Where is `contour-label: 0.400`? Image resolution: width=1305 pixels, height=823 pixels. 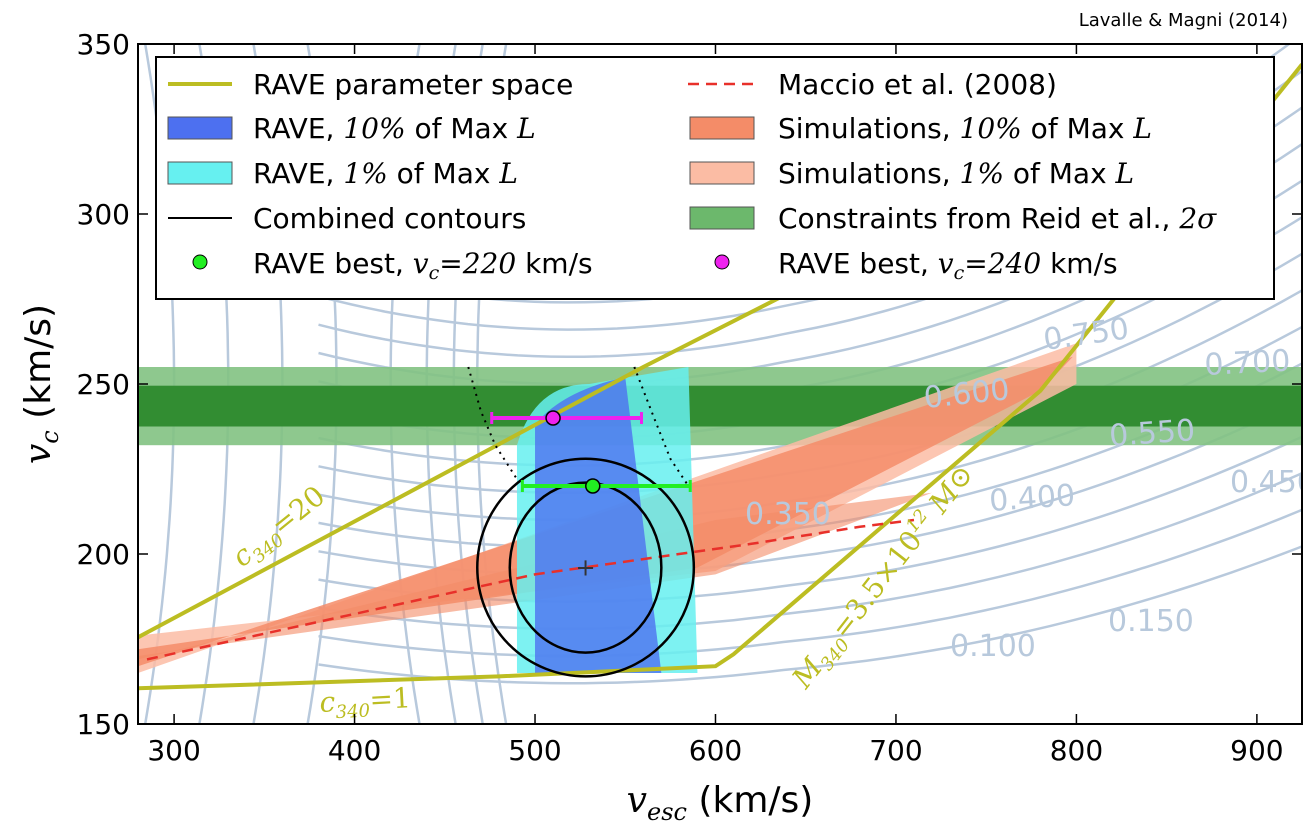 contour-label: 0.400 is located at coordinates (1032, 498).